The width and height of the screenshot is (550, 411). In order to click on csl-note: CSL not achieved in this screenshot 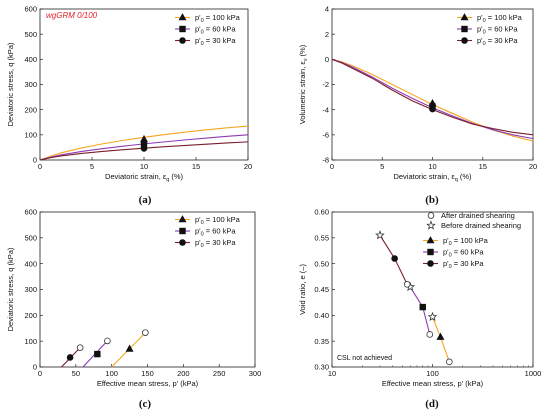, I will do `click(364, 358)`.